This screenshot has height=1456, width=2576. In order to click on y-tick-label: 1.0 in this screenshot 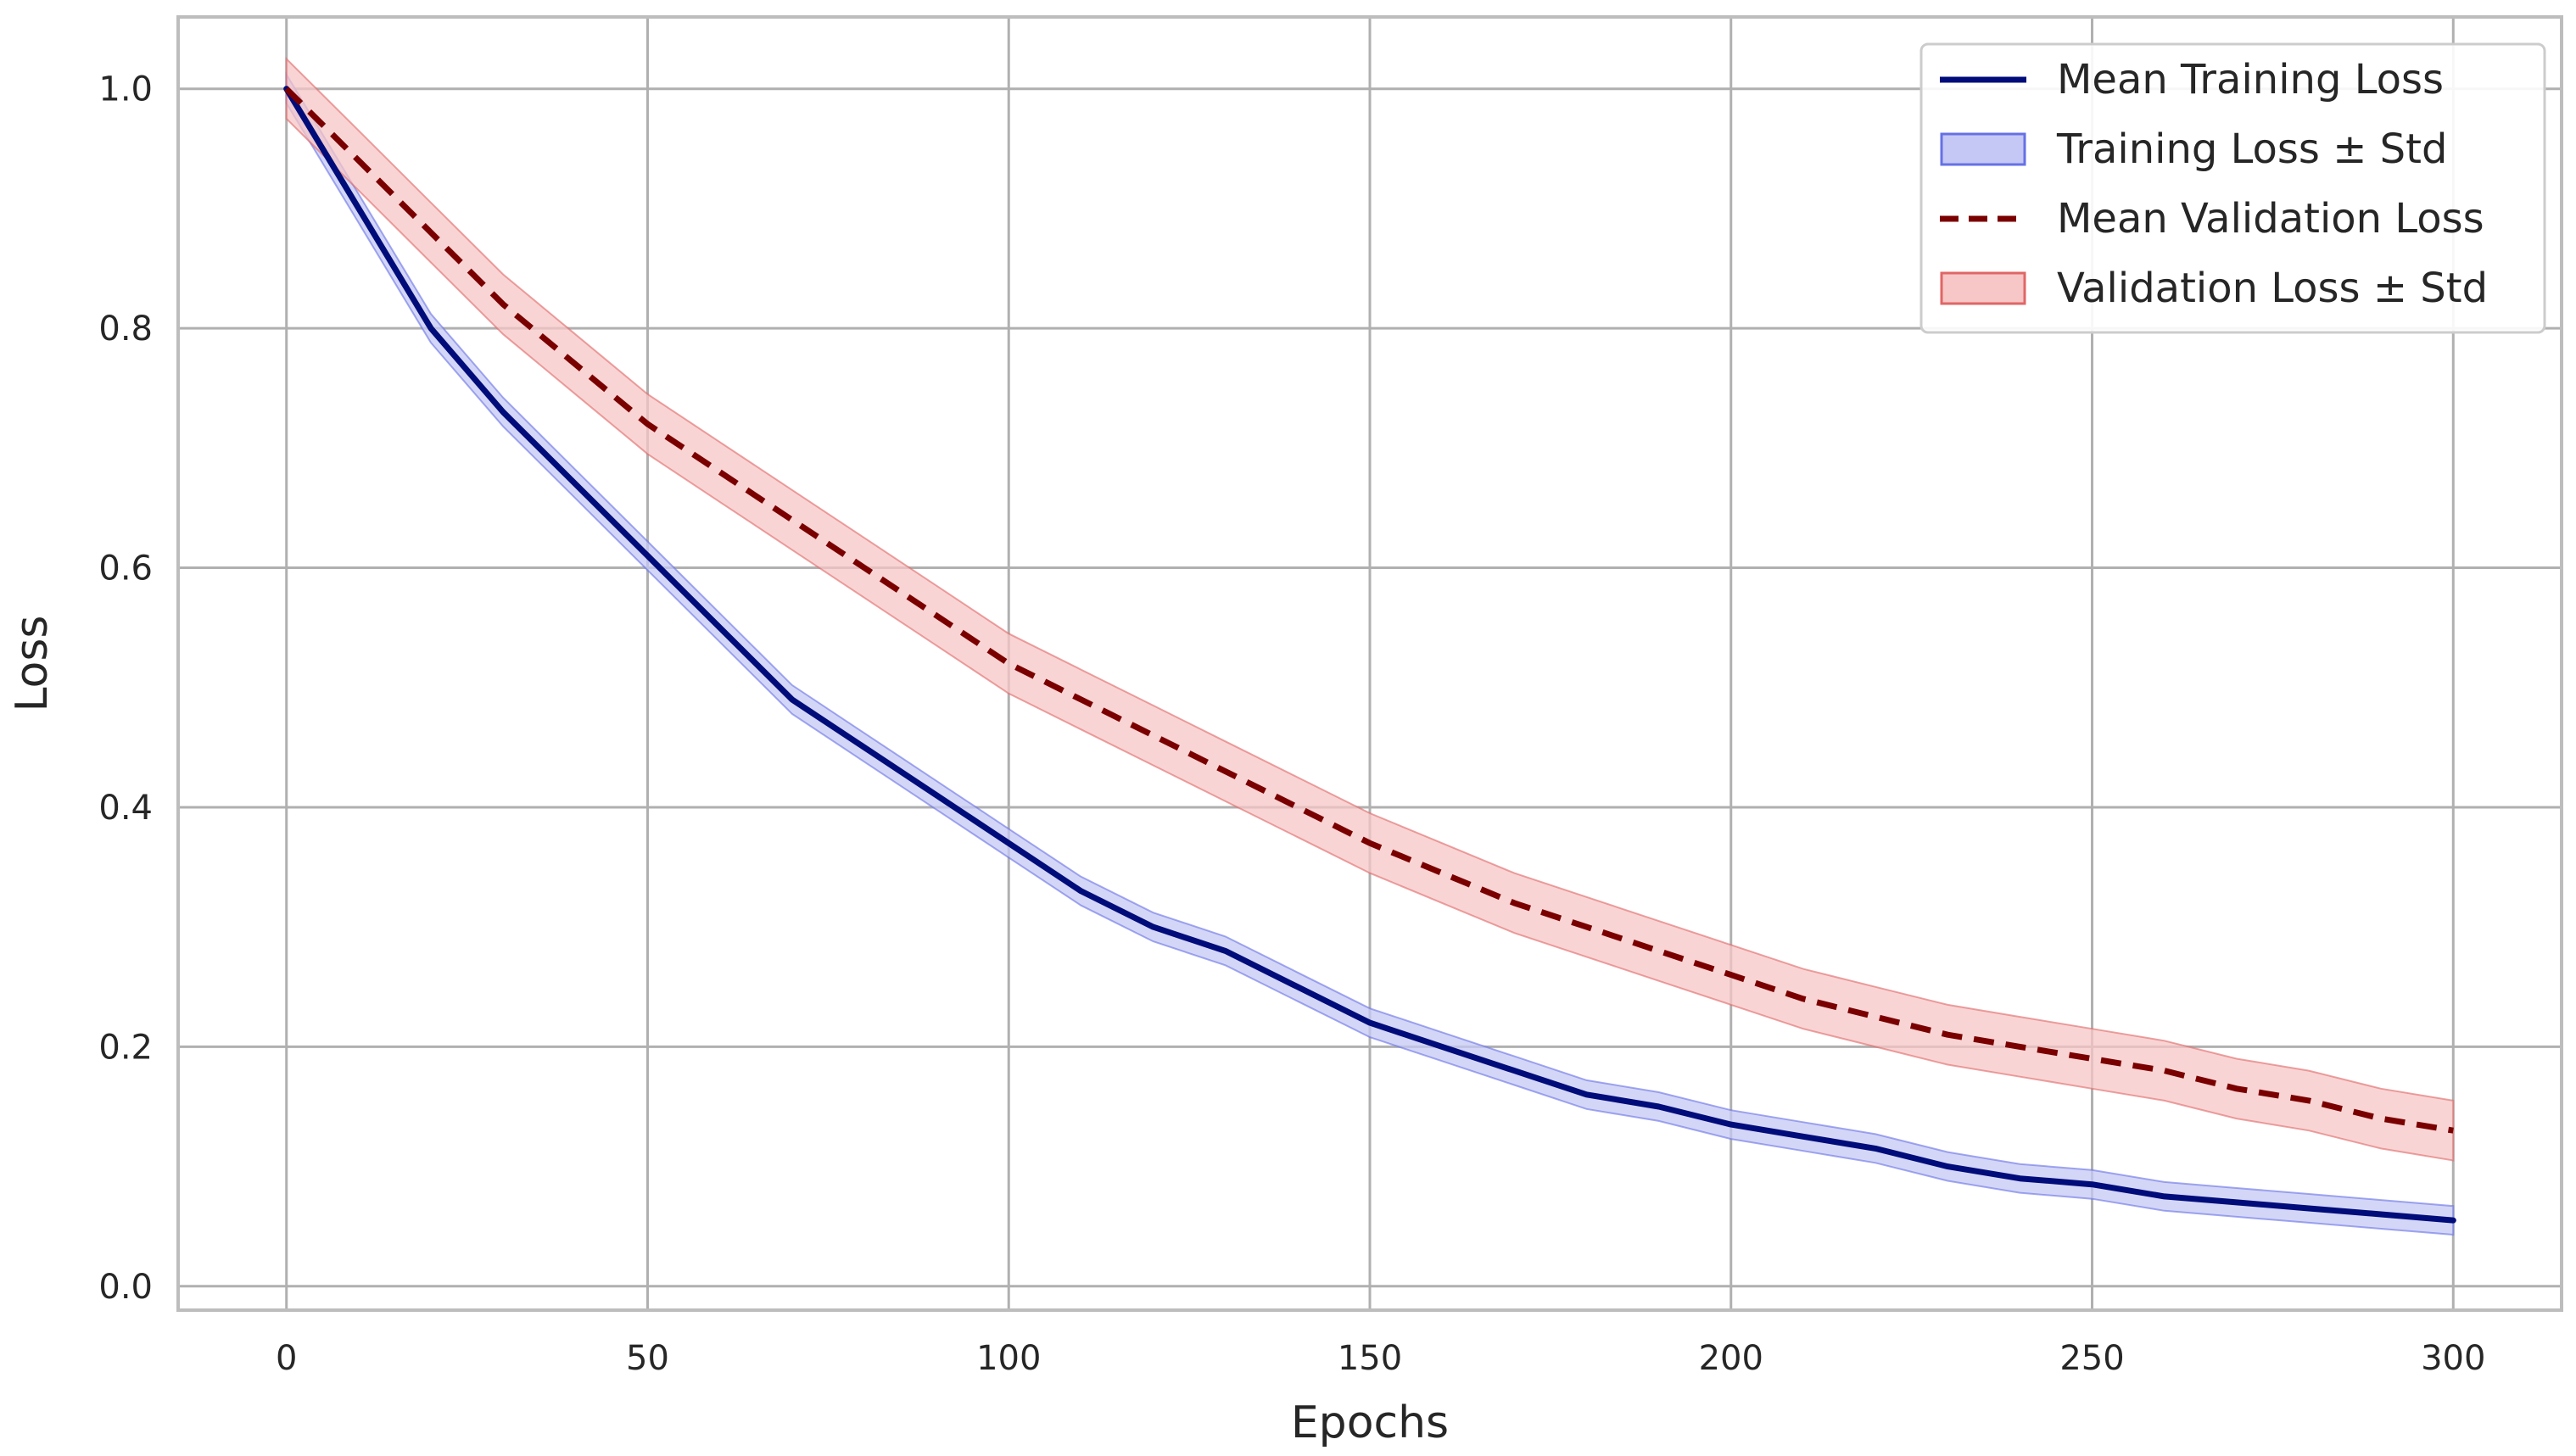, I will do `click(125, 89)`.